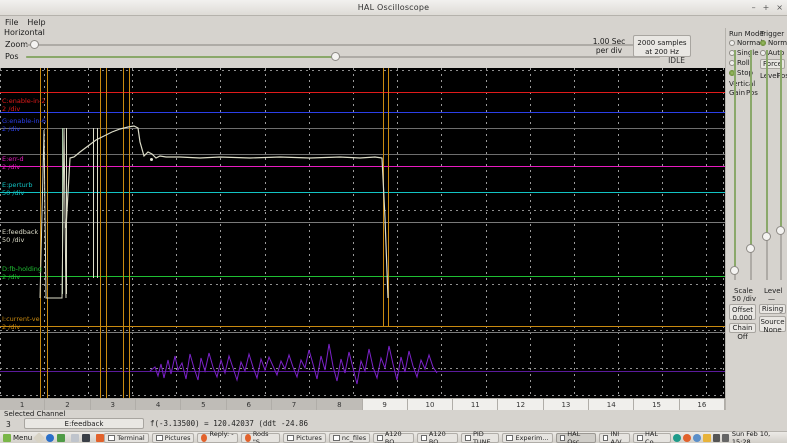  What do you see at coordinates (735, 165) in the screenshot?
I see `vertical-gain-slider` at bounding box center [735, 165].